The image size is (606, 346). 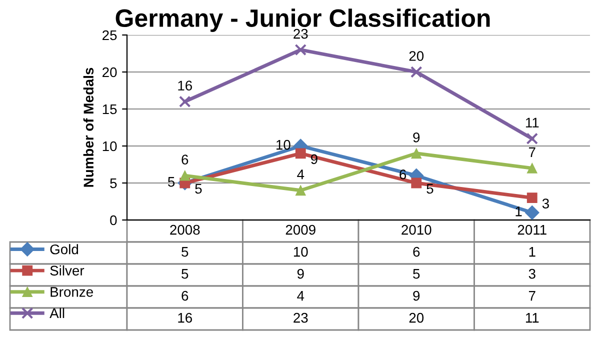 What do you see at coordinates (109, 72) in the screenshot?
I see `y-tick-label: 20` at bounding box center [109, 72].